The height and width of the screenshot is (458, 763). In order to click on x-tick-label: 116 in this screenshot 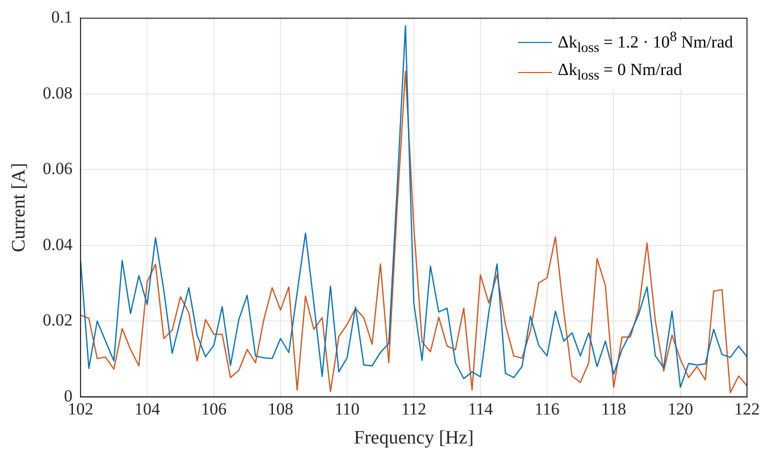, I will do `click(547, 408)`.